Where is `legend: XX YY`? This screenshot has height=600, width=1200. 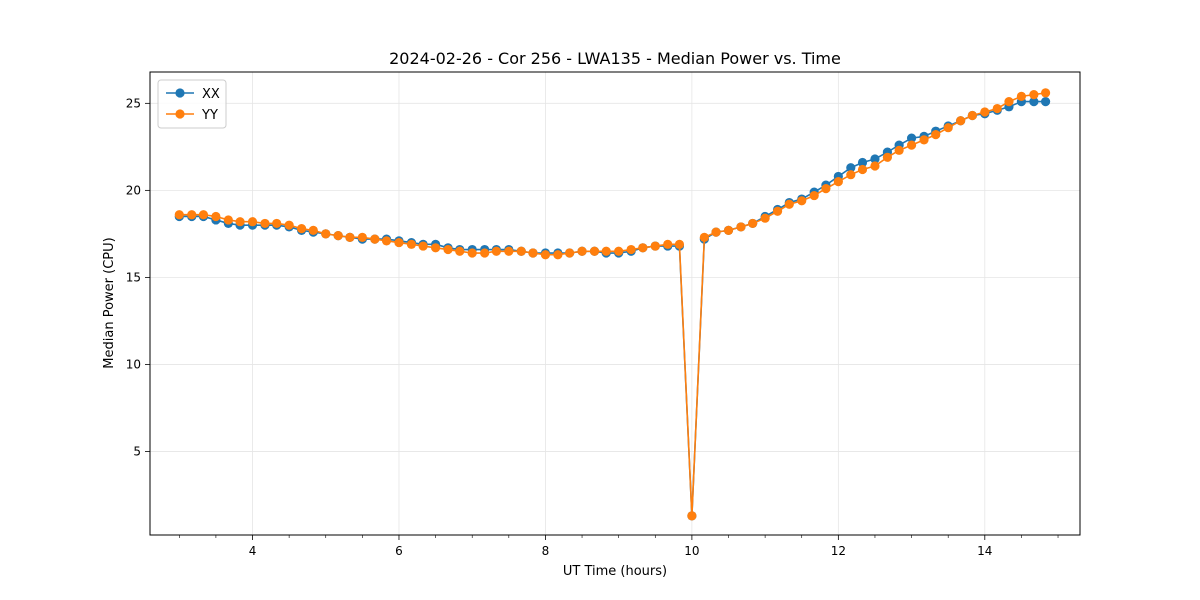 legend: XX YY is located at coordinates (192, 104).